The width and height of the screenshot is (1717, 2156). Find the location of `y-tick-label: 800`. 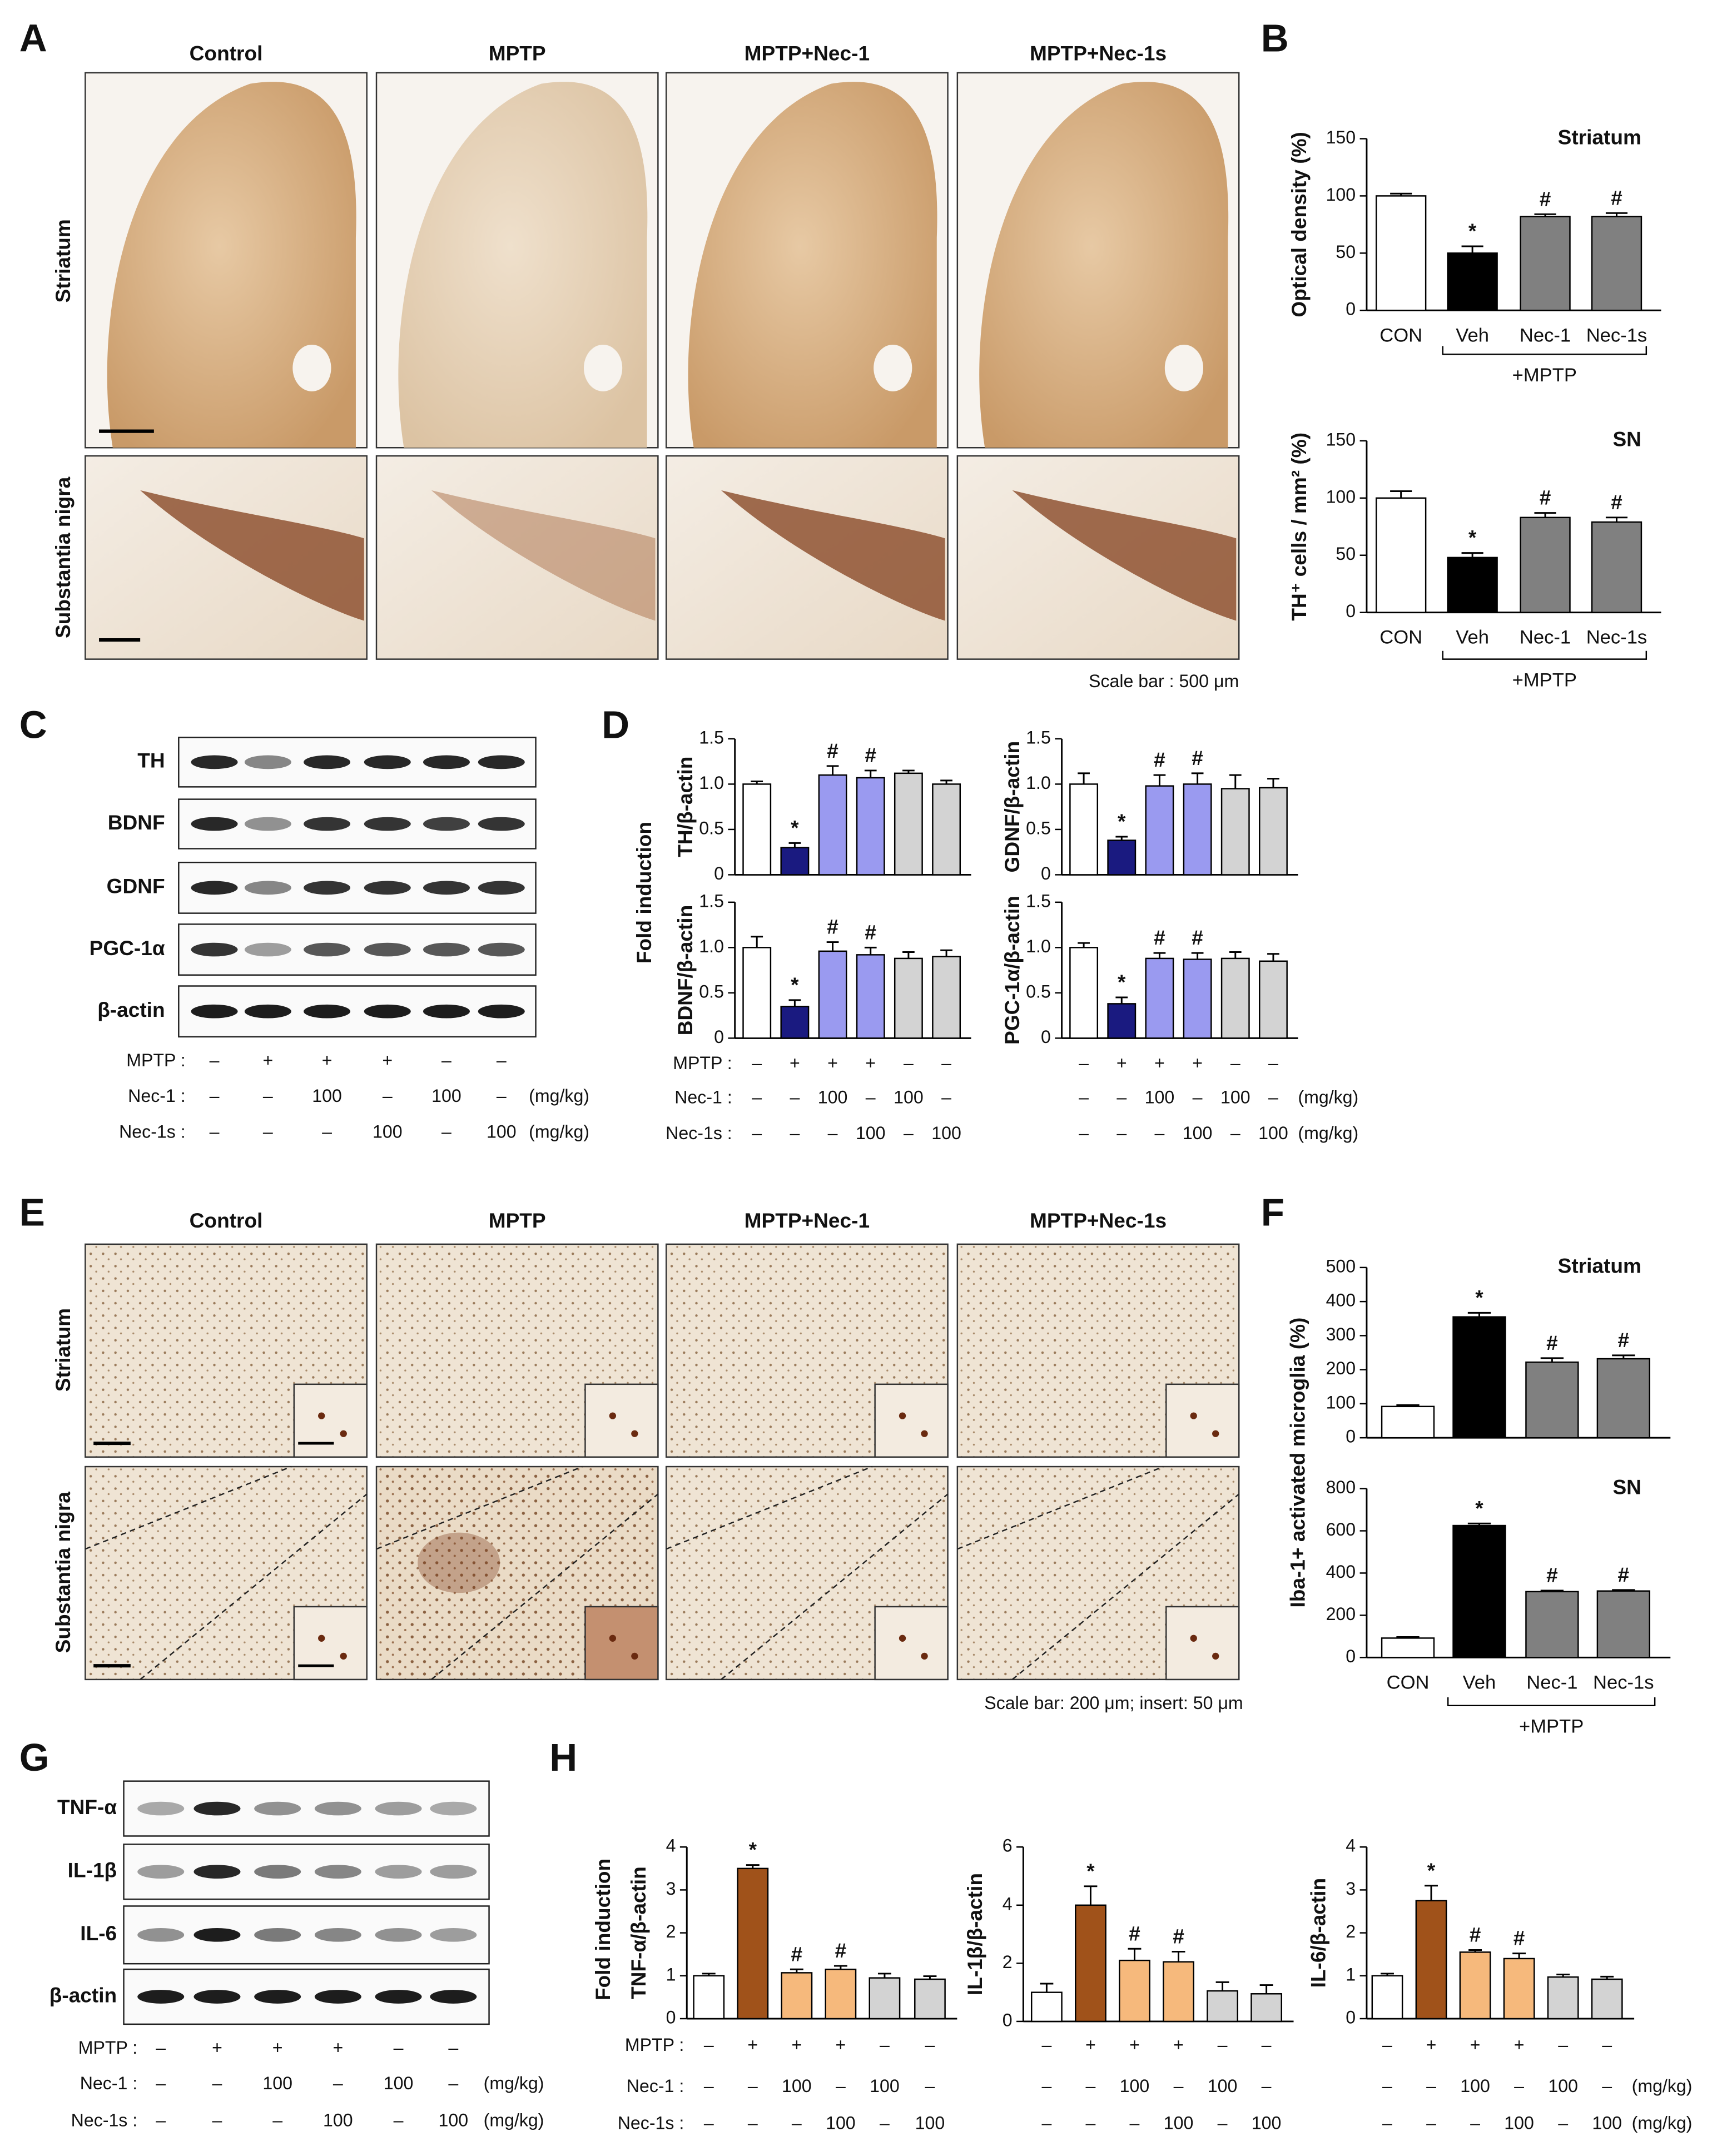

y-tick-label: 800 is located at coordinates (1341, 1487).